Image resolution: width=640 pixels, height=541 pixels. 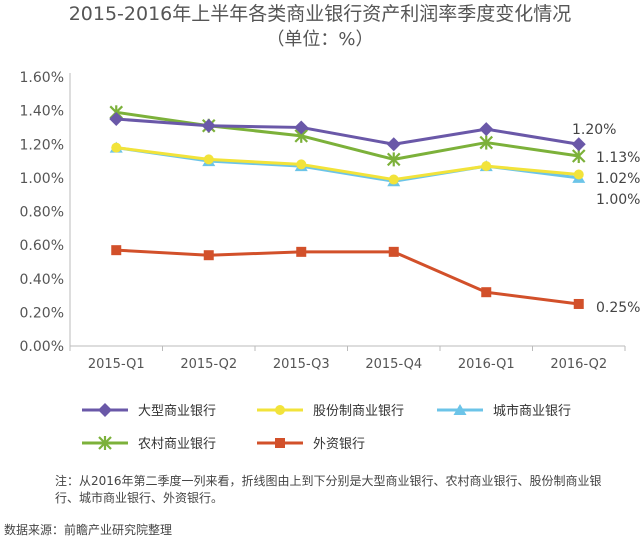 What do you see at coordinates (359, 411) in the screenshot?
I see `legend-label: 股份制商业银行` at bounding box center [359, 411].